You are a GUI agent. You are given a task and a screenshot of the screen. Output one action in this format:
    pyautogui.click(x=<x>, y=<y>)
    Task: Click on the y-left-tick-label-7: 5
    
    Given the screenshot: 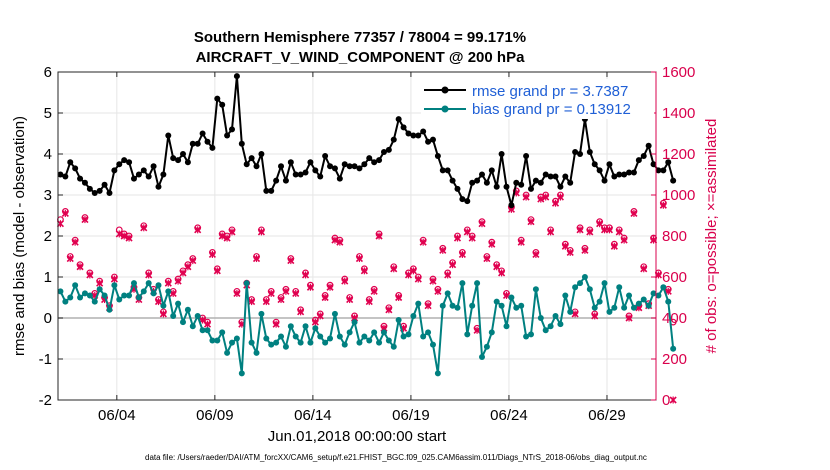 What is the action you would take?
    pyautogui.click(x=48, y=113)
    